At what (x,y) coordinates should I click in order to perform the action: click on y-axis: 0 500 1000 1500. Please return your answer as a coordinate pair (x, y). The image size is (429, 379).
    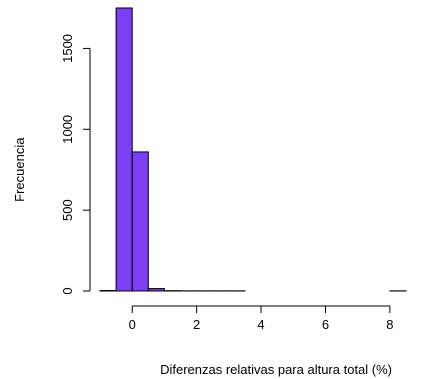
    Looking at the image, I should click on (75, 164).